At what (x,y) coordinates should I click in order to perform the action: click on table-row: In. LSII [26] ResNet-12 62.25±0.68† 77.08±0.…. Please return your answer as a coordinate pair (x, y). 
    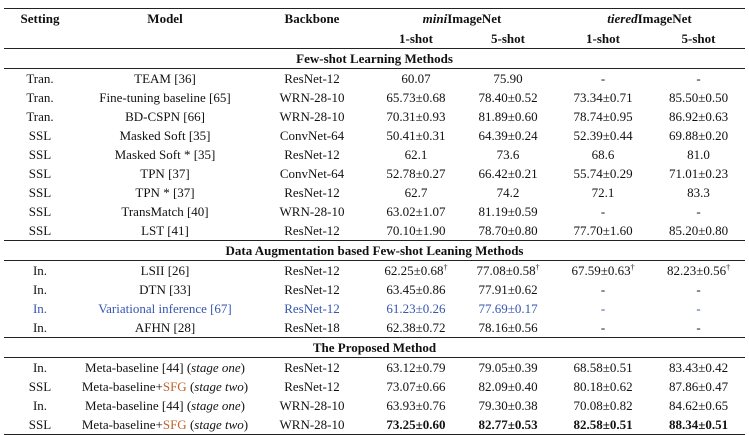
    Looking at the image, I should click on (375, 270).